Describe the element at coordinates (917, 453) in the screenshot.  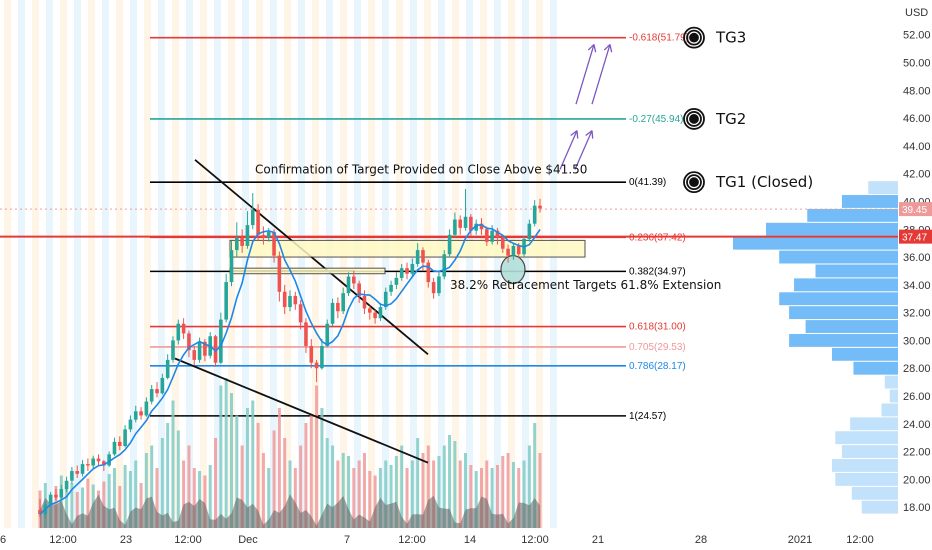
I see `price-tick-label: 22.00` at that location.